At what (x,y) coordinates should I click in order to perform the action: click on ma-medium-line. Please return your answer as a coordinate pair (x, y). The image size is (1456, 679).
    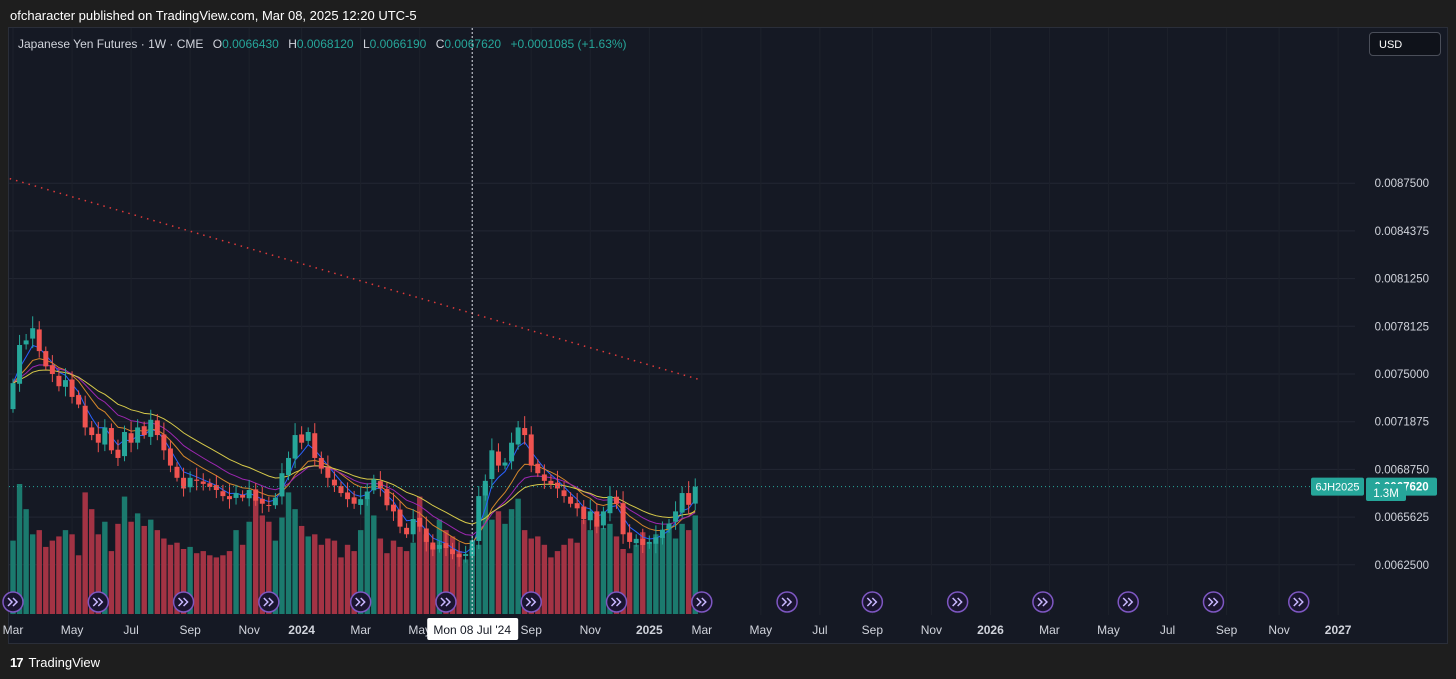
    Looking at the image, I should click on (354, 451).